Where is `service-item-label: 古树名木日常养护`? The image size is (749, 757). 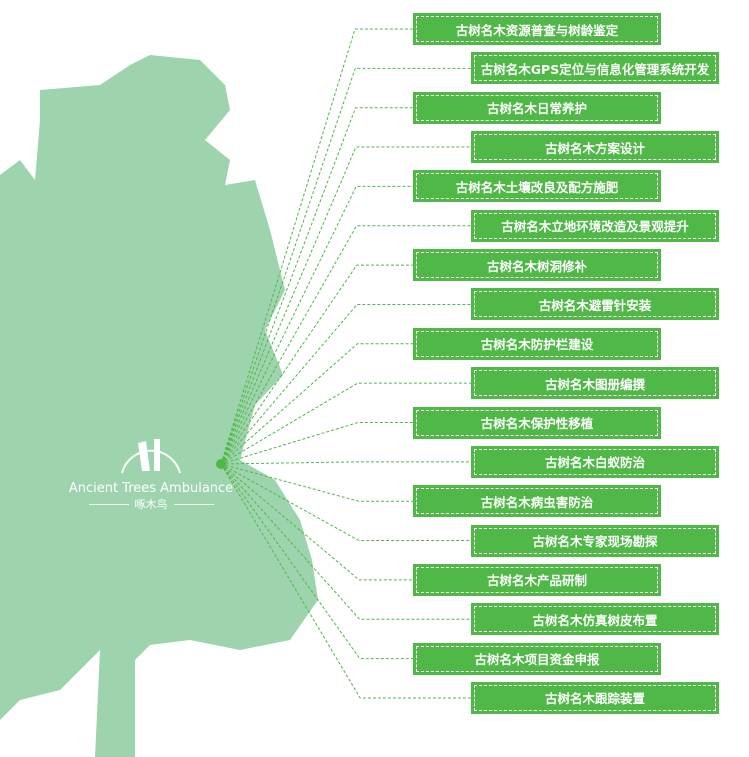
service-item-label: 古树名木日常养护 is located at coordinates (537, 107).